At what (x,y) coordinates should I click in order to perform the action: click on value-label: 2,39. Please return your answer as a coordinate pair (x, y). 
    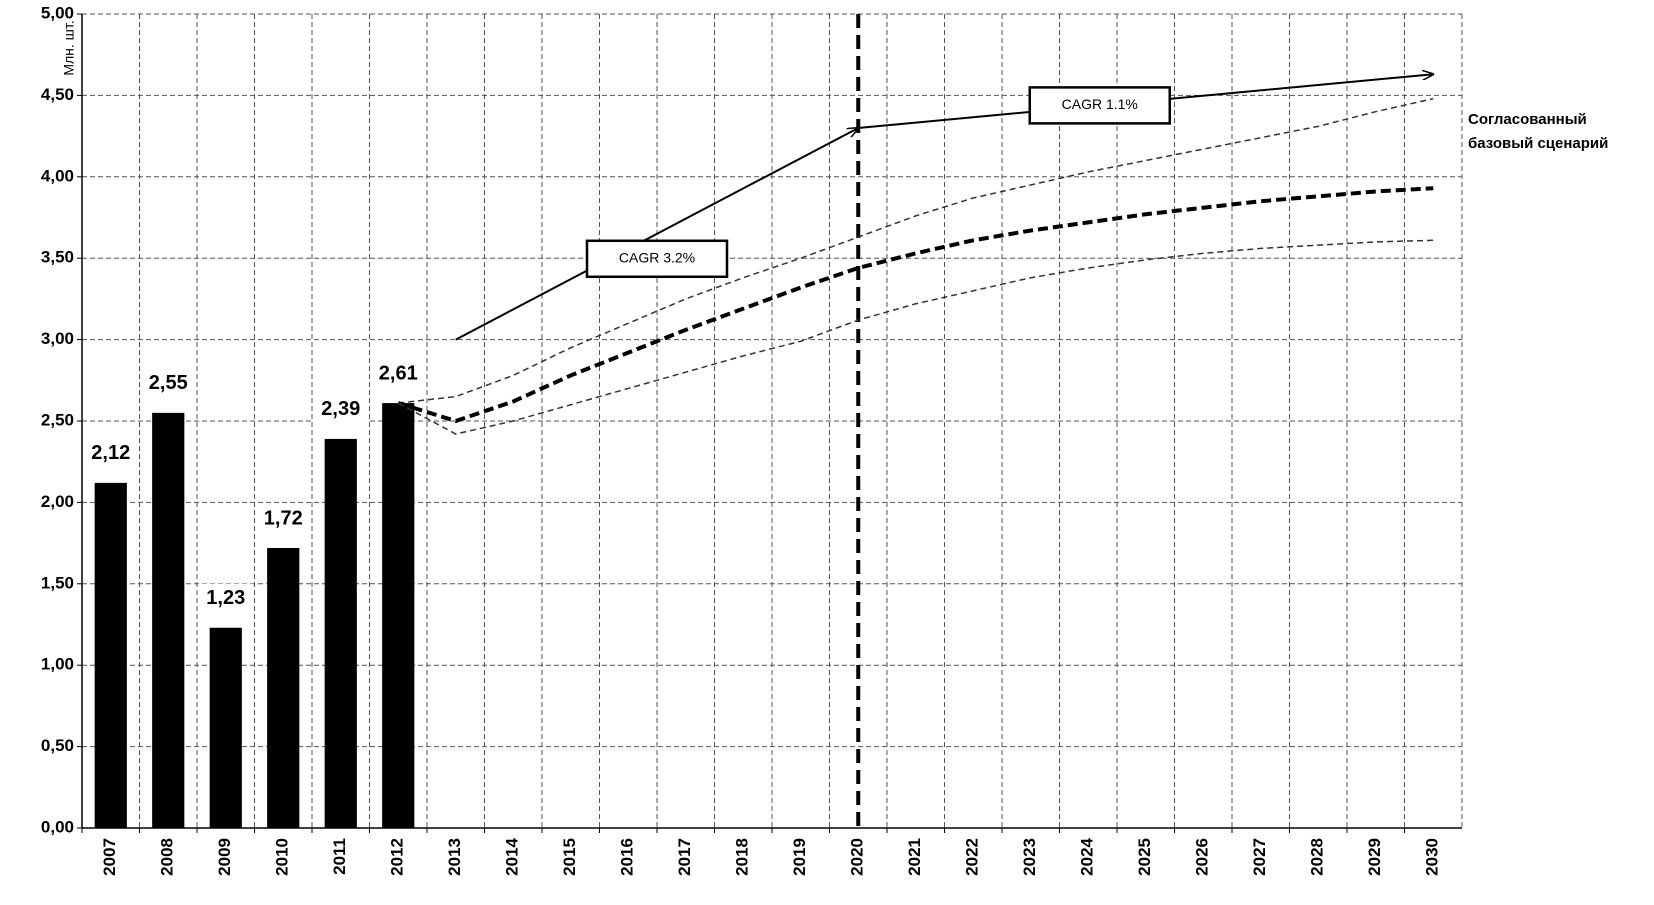
    Looking at the image, I should click on (340, 409).